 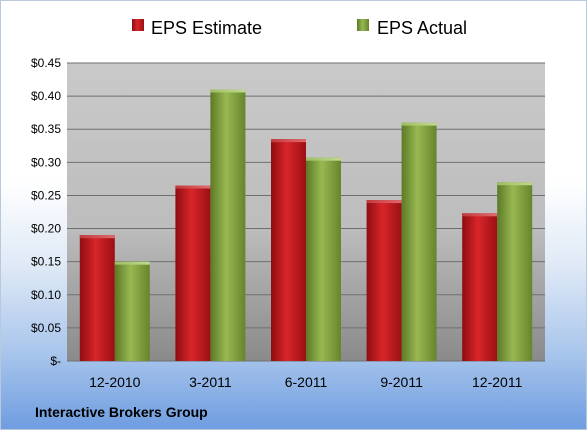 I want to click on x-tick-label: 6-2011, so click(x=306, y=382).